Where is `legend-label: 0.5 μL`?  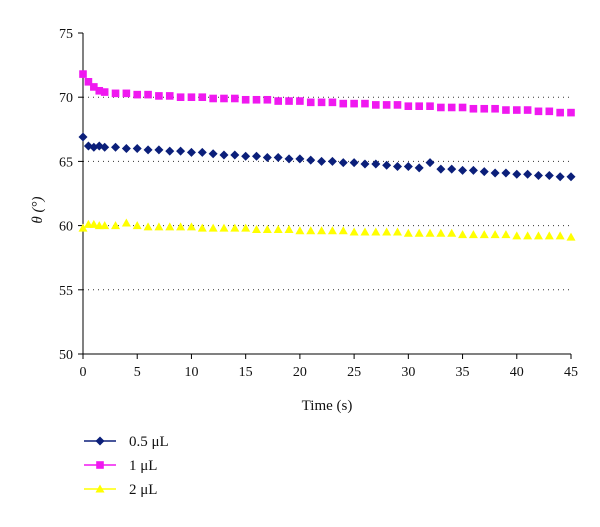 legend-label: 0.5 μL is located at coordinates (149, 442).